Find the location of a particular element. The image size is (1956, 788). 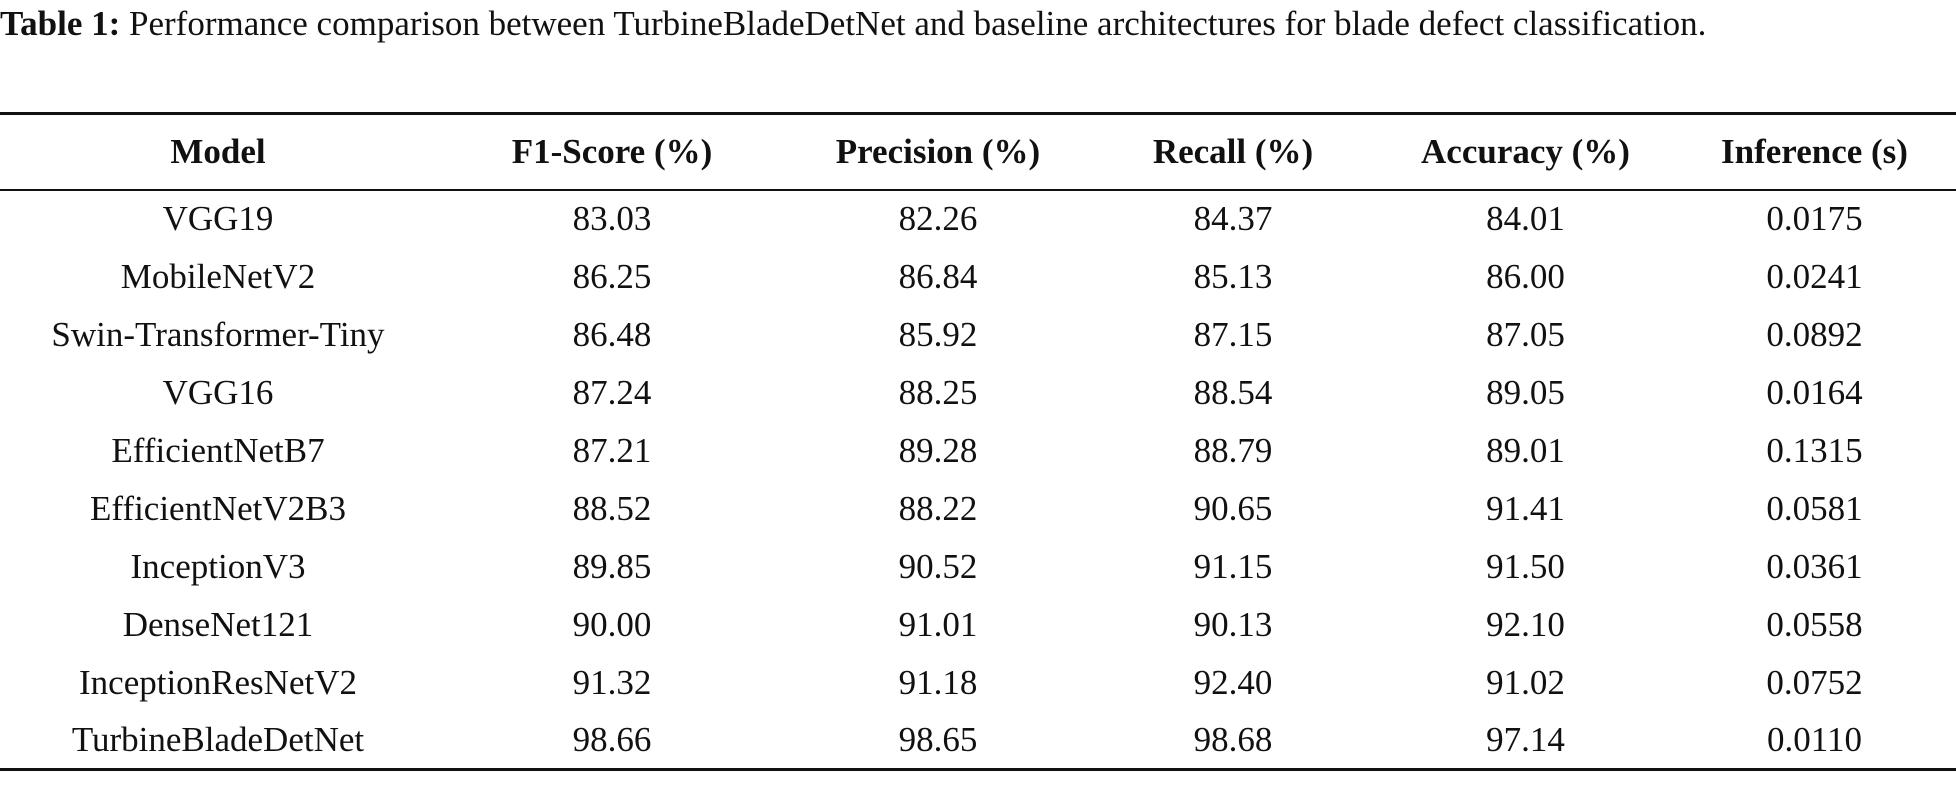

metric-cell: 0.0361 is located at coordinates (1814, 566).